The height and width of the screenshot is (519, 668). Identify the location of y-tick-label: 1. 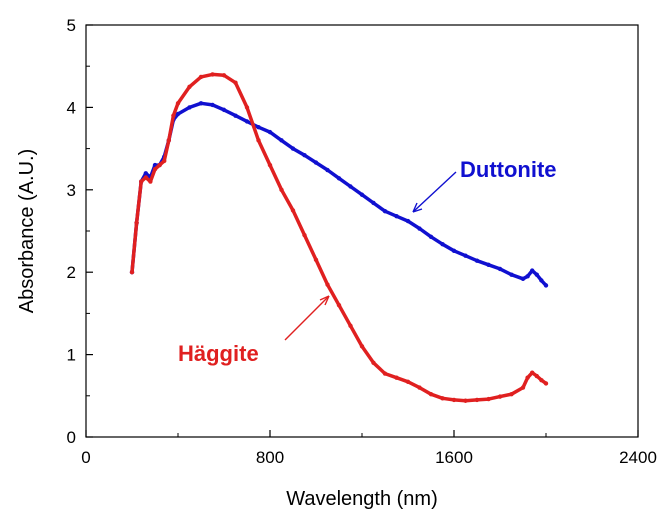
(71, 355).